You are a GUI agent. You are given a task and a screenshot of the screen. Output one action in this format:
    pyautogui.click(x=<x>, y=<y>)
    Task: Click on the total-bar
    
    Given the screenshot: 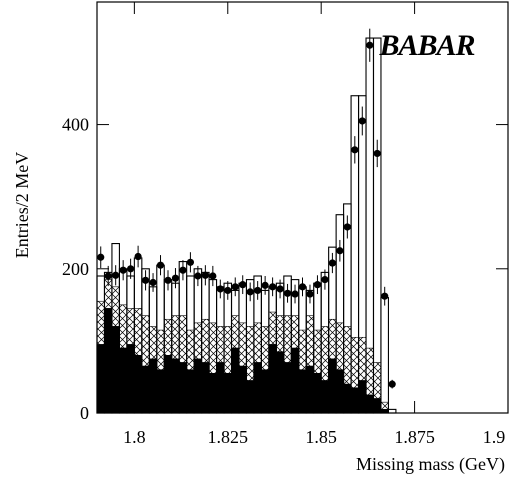 What is the action you would take?
    pyautogui.click(x=377, y=225)
    